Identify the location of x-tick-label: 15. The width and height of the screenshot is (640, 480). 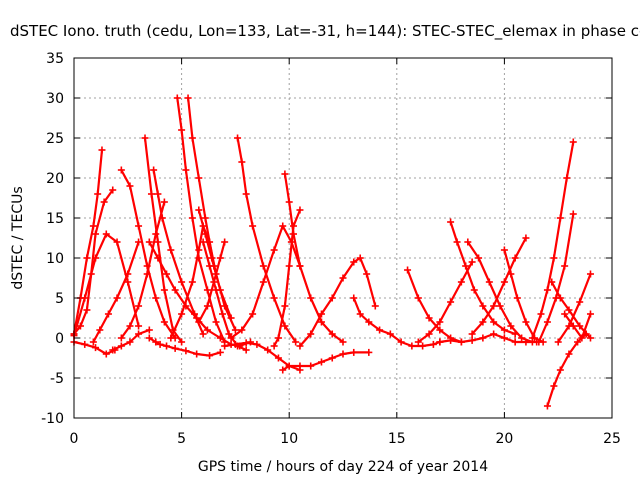
(397, 439).